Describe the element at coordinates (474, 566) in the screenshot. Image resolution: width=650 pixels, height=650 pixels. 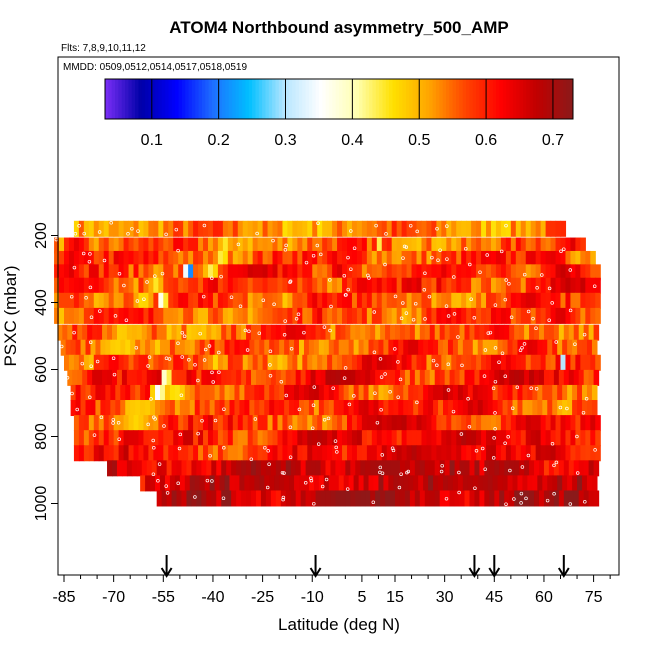
I see `flight-arrow` at that location.